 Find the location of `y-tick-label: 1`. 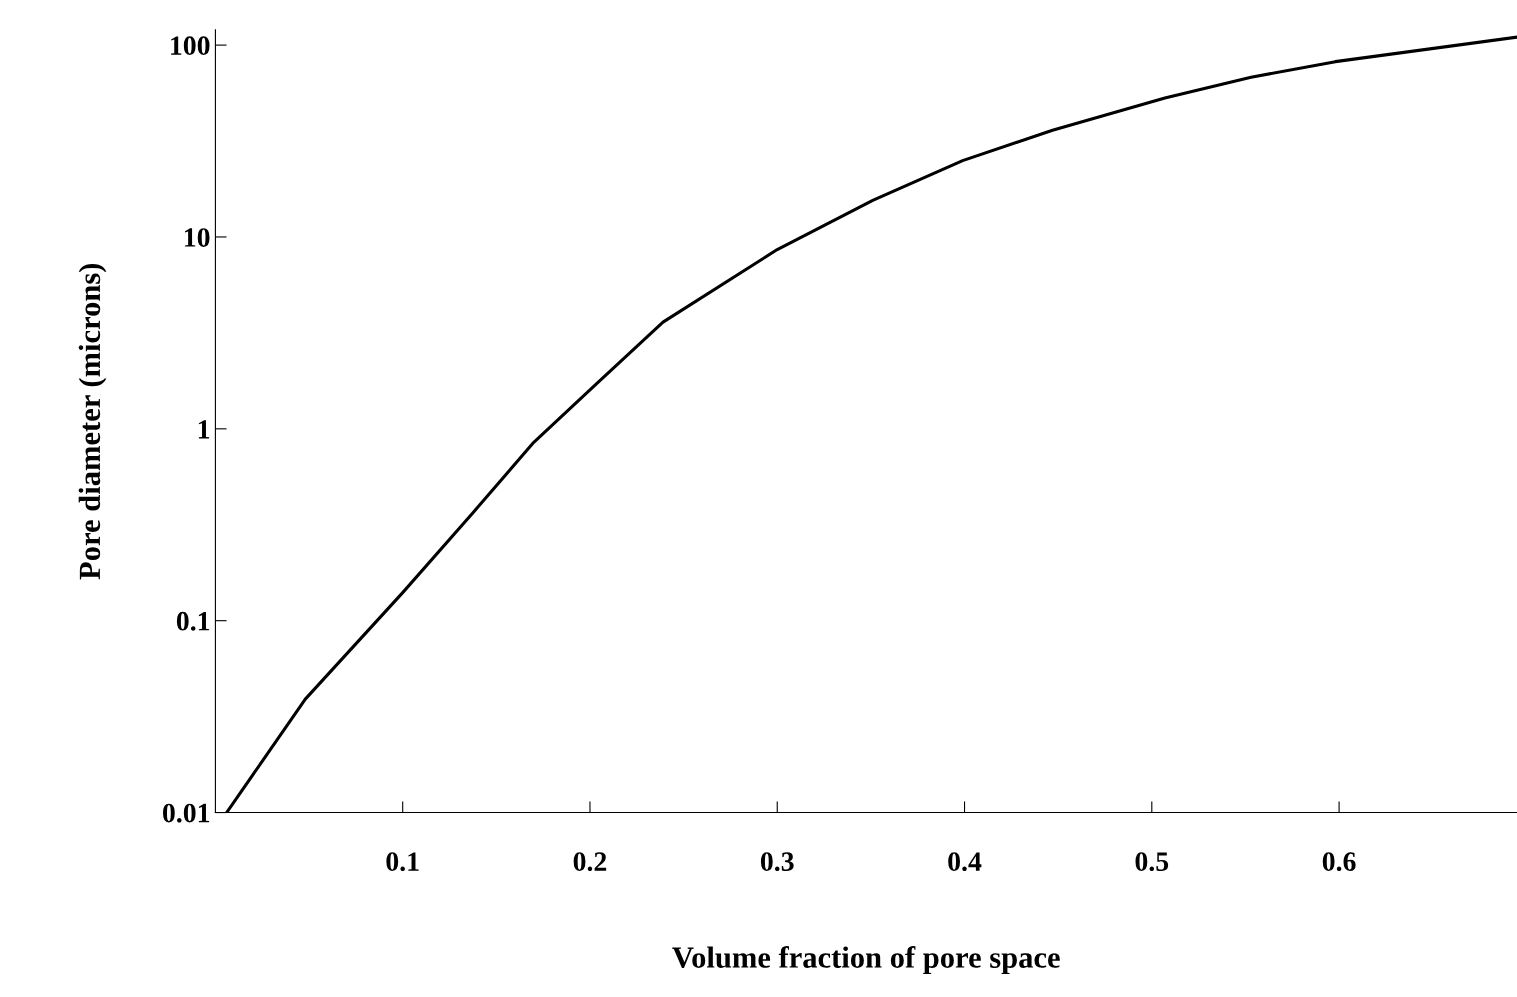

y-tick-label: 1 is located at coordinates (204, 429).